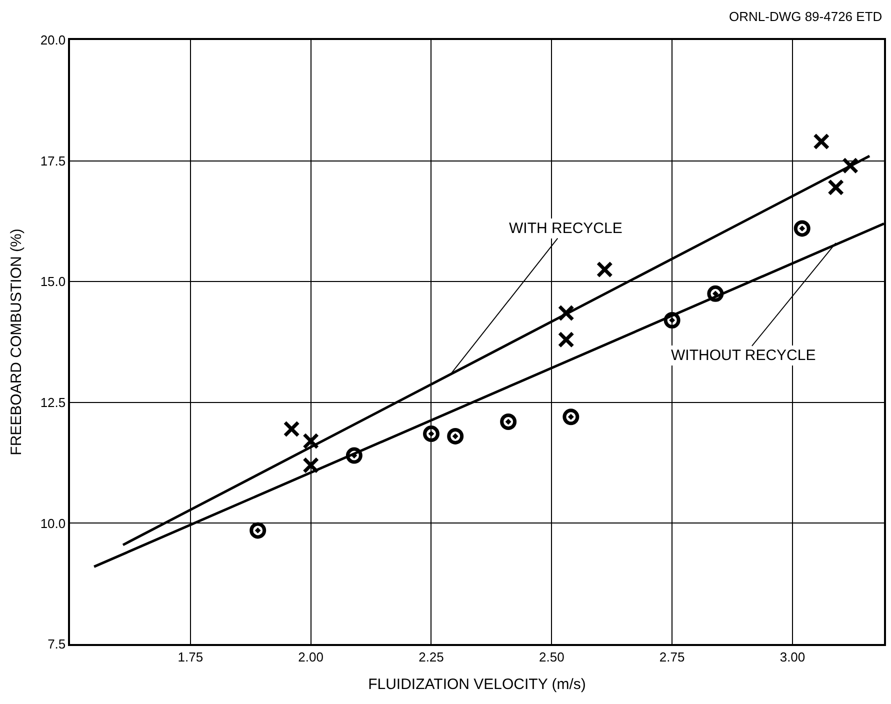  I want to click on x-tick-label: 1.75, so click(191, 656).